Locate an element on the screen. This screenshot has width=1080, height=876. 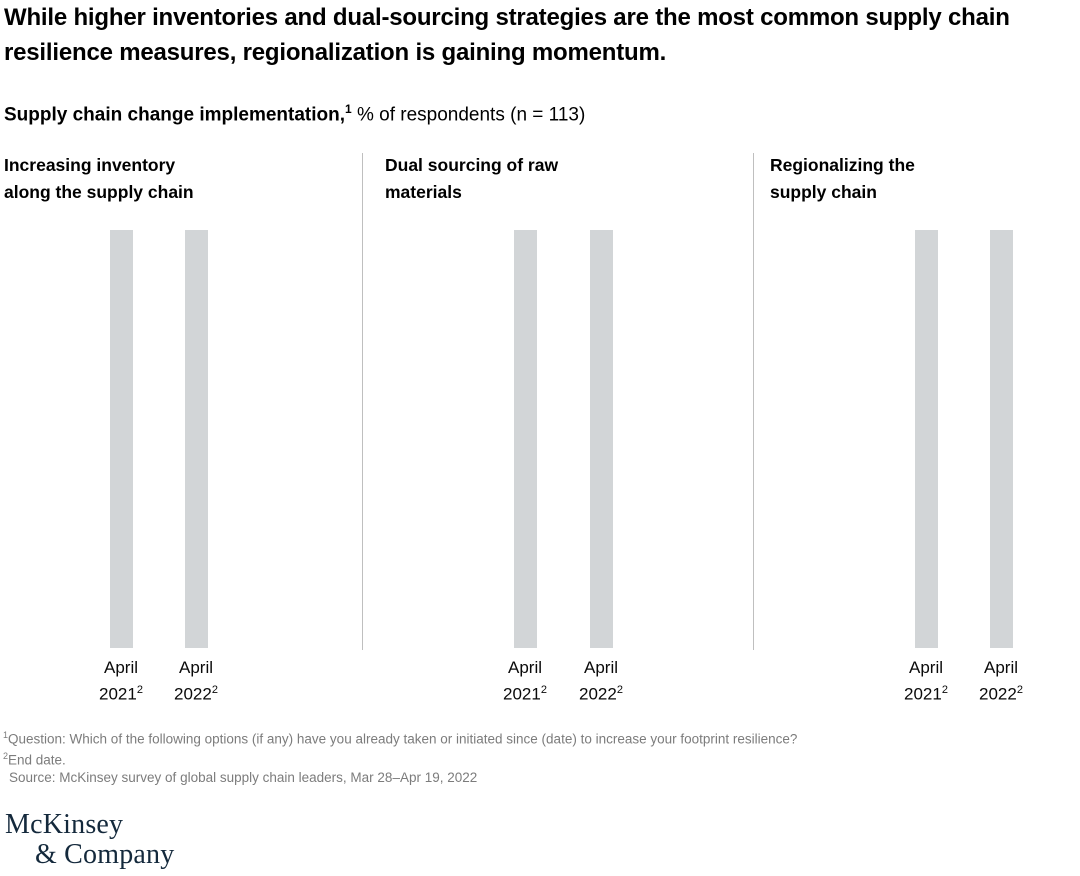
bar-panel2-april2022 is located at coordinates (601, 439).